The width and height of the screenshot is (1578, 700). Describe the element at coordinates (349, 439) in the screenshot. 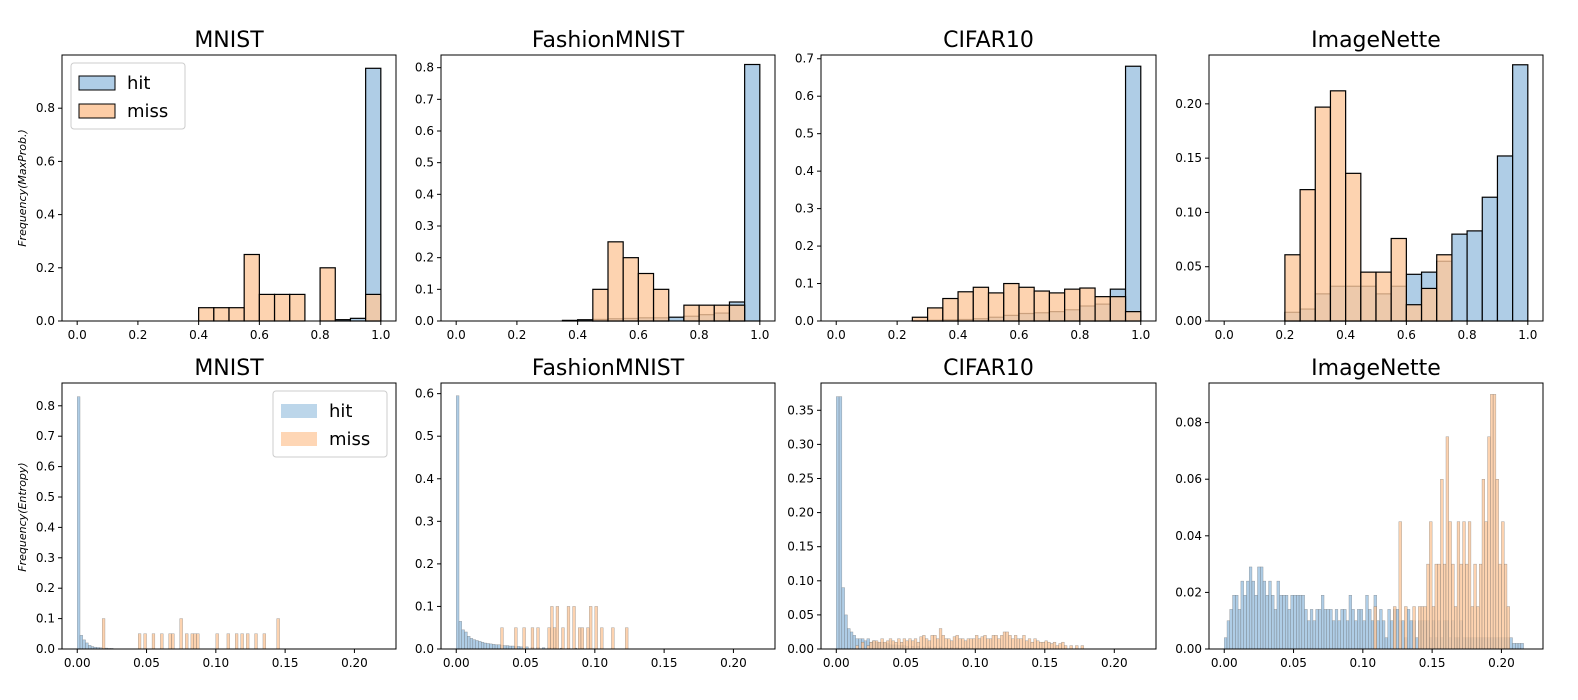

I see `legend-label-miss: miss` at that location.